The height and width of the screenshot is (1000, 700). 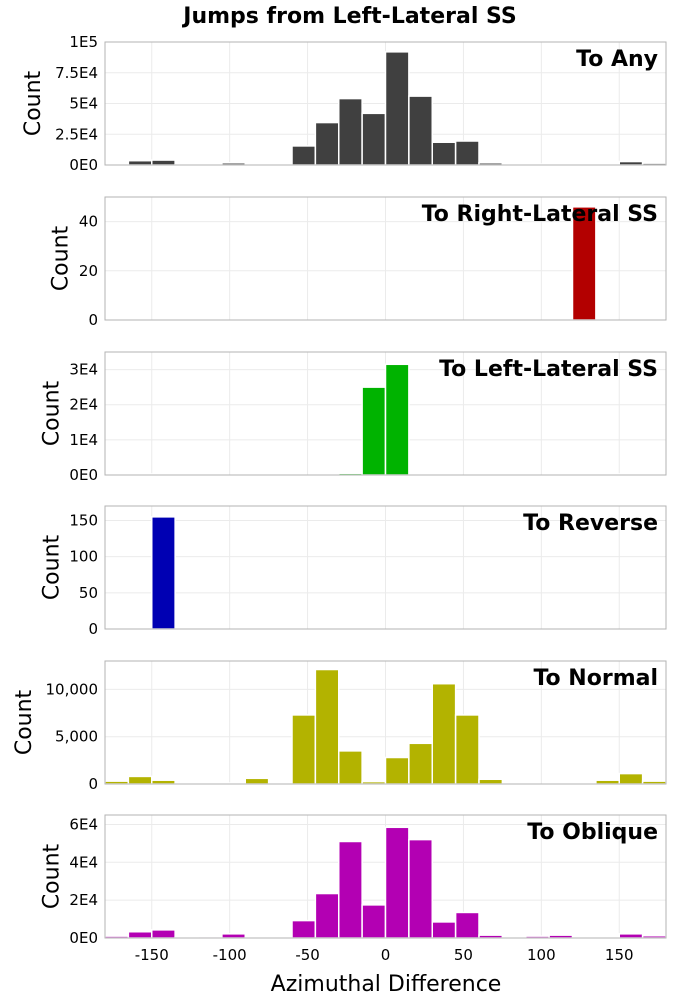 I want to click on panel-to-left-lateral-ss: 0E0 1E4 2E4 3E4 Count To Left-Lateral SS, so click(x=353, y=417).